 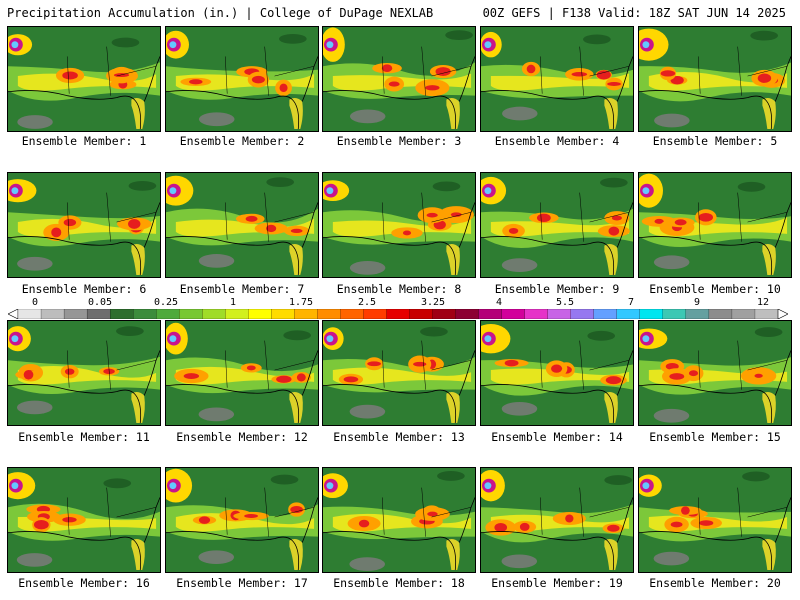 I want to click on ensemble-member-label: Ensemble Member: 11, so click(x=84, y=437).